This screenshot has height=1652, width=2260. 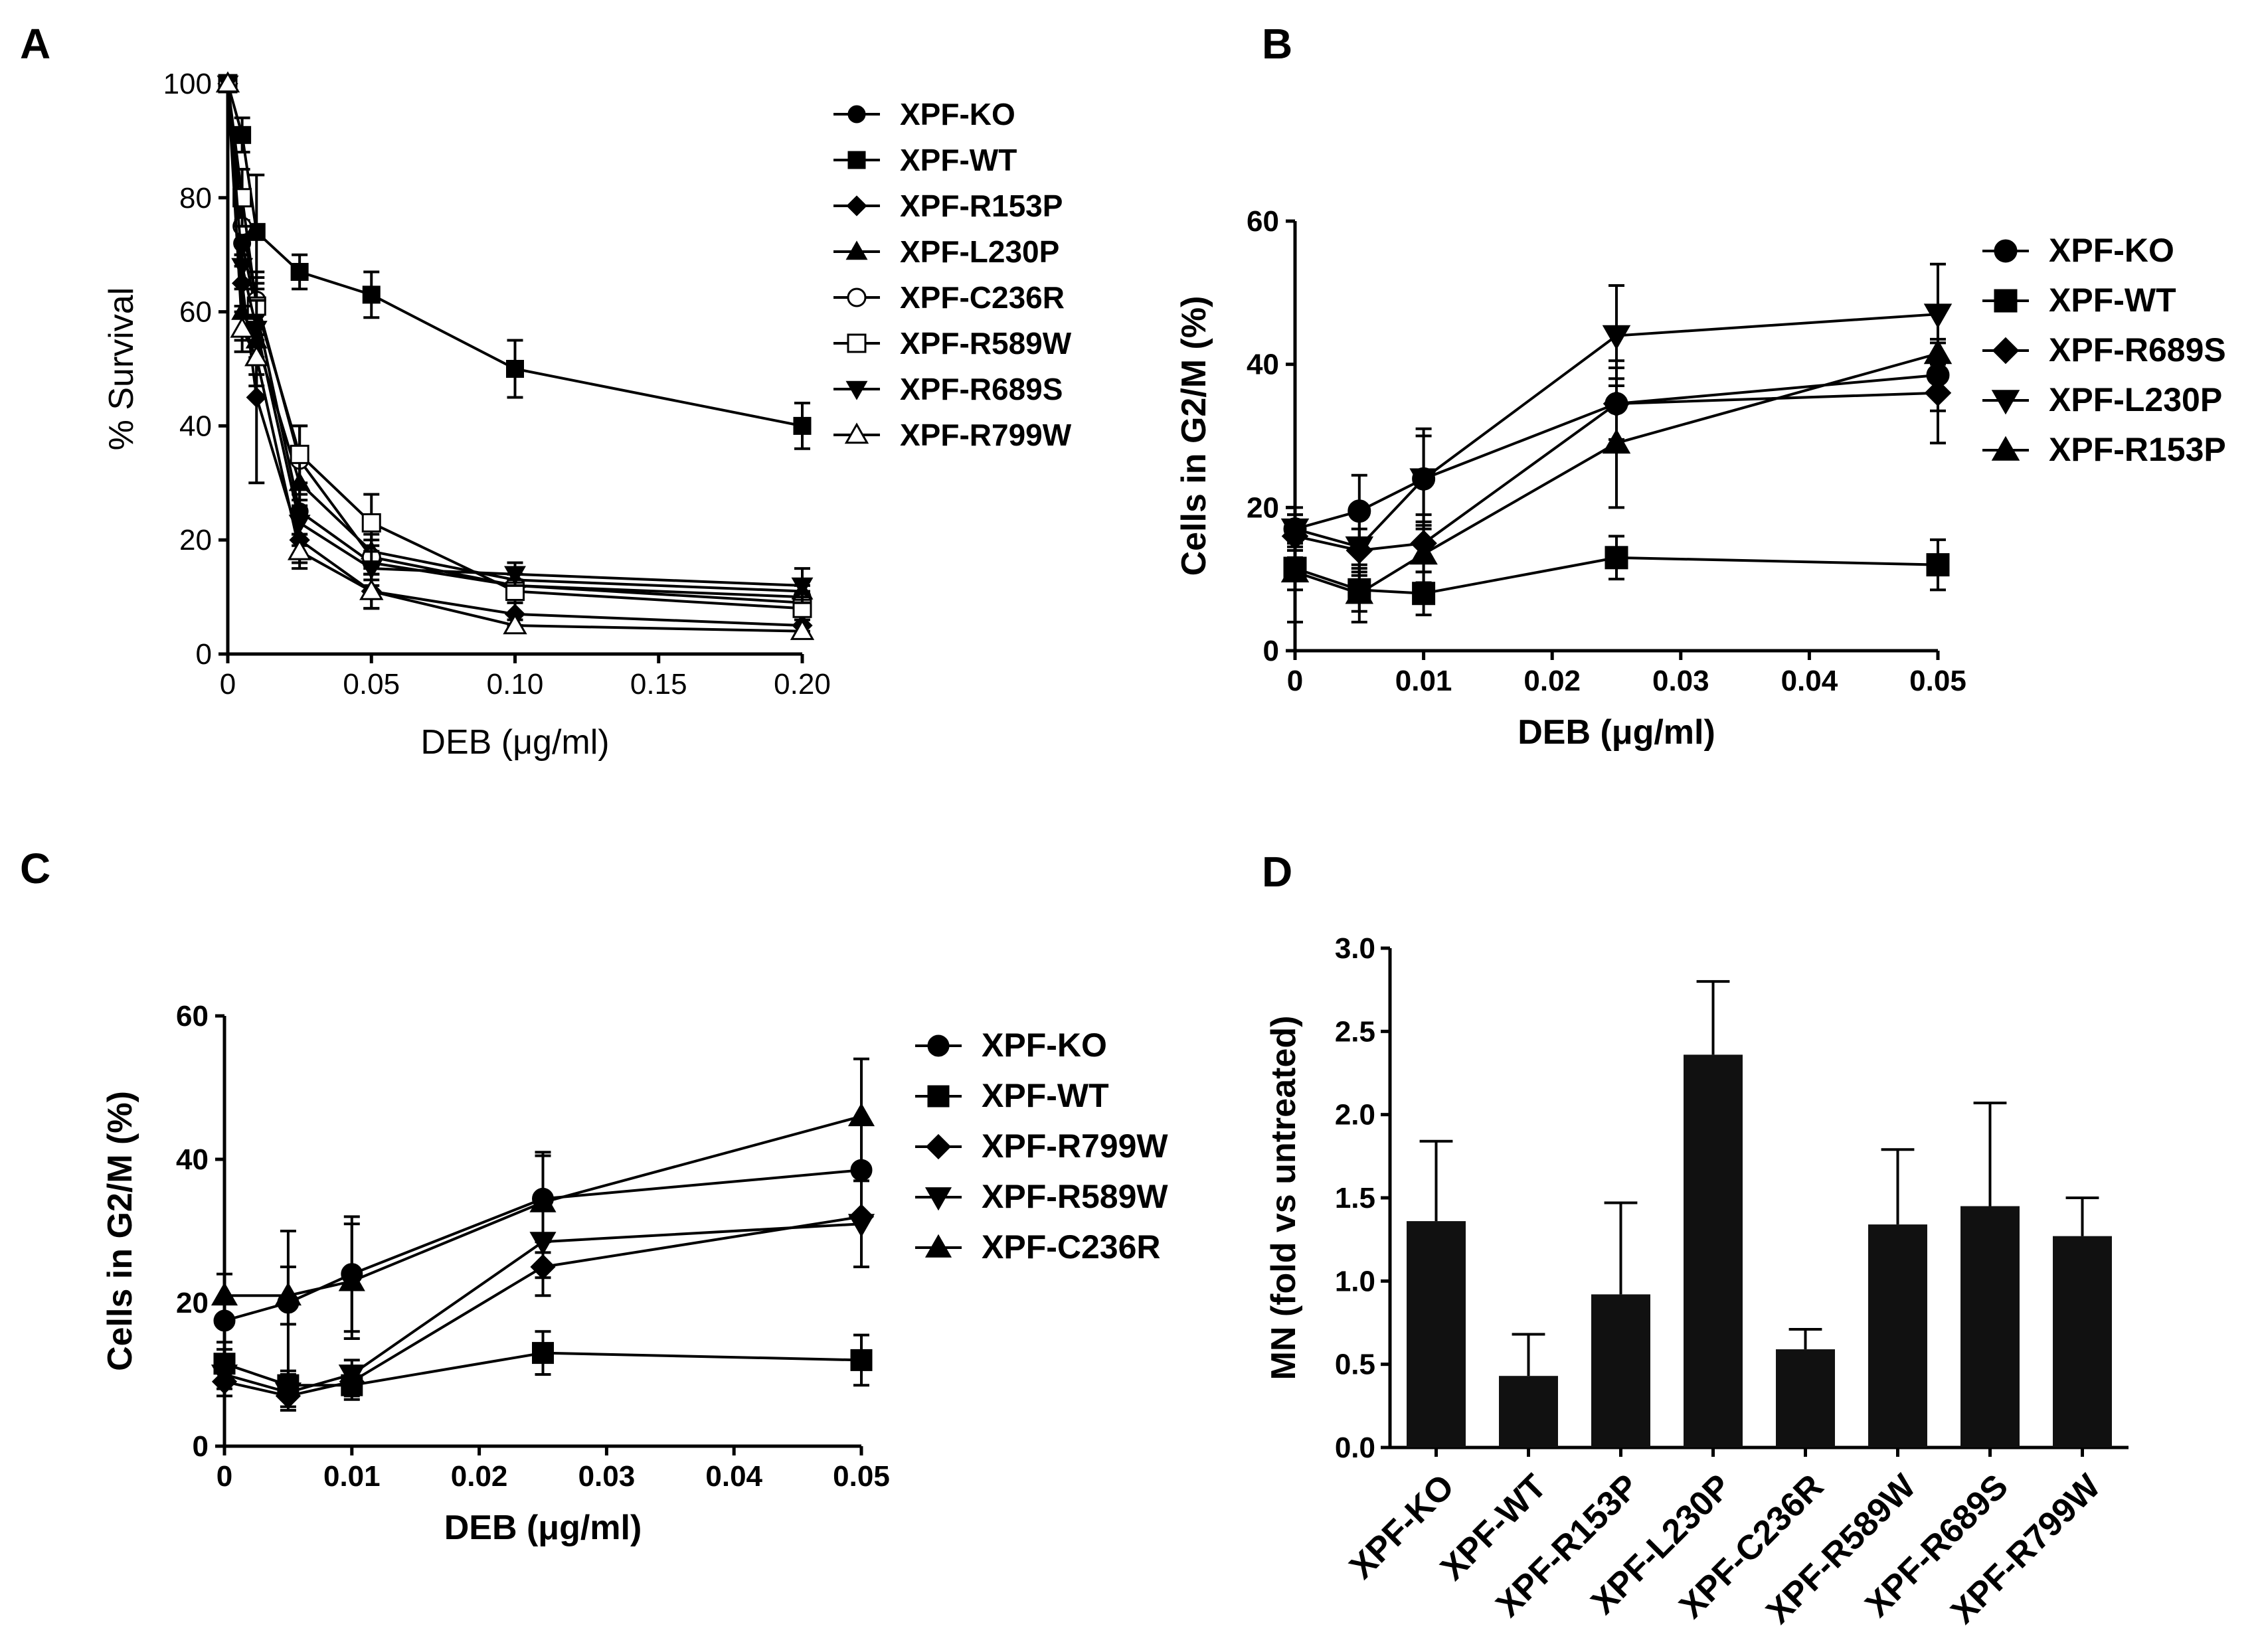 I want to click on legend-marker-xpf-wt, so click(x=856, y=160).